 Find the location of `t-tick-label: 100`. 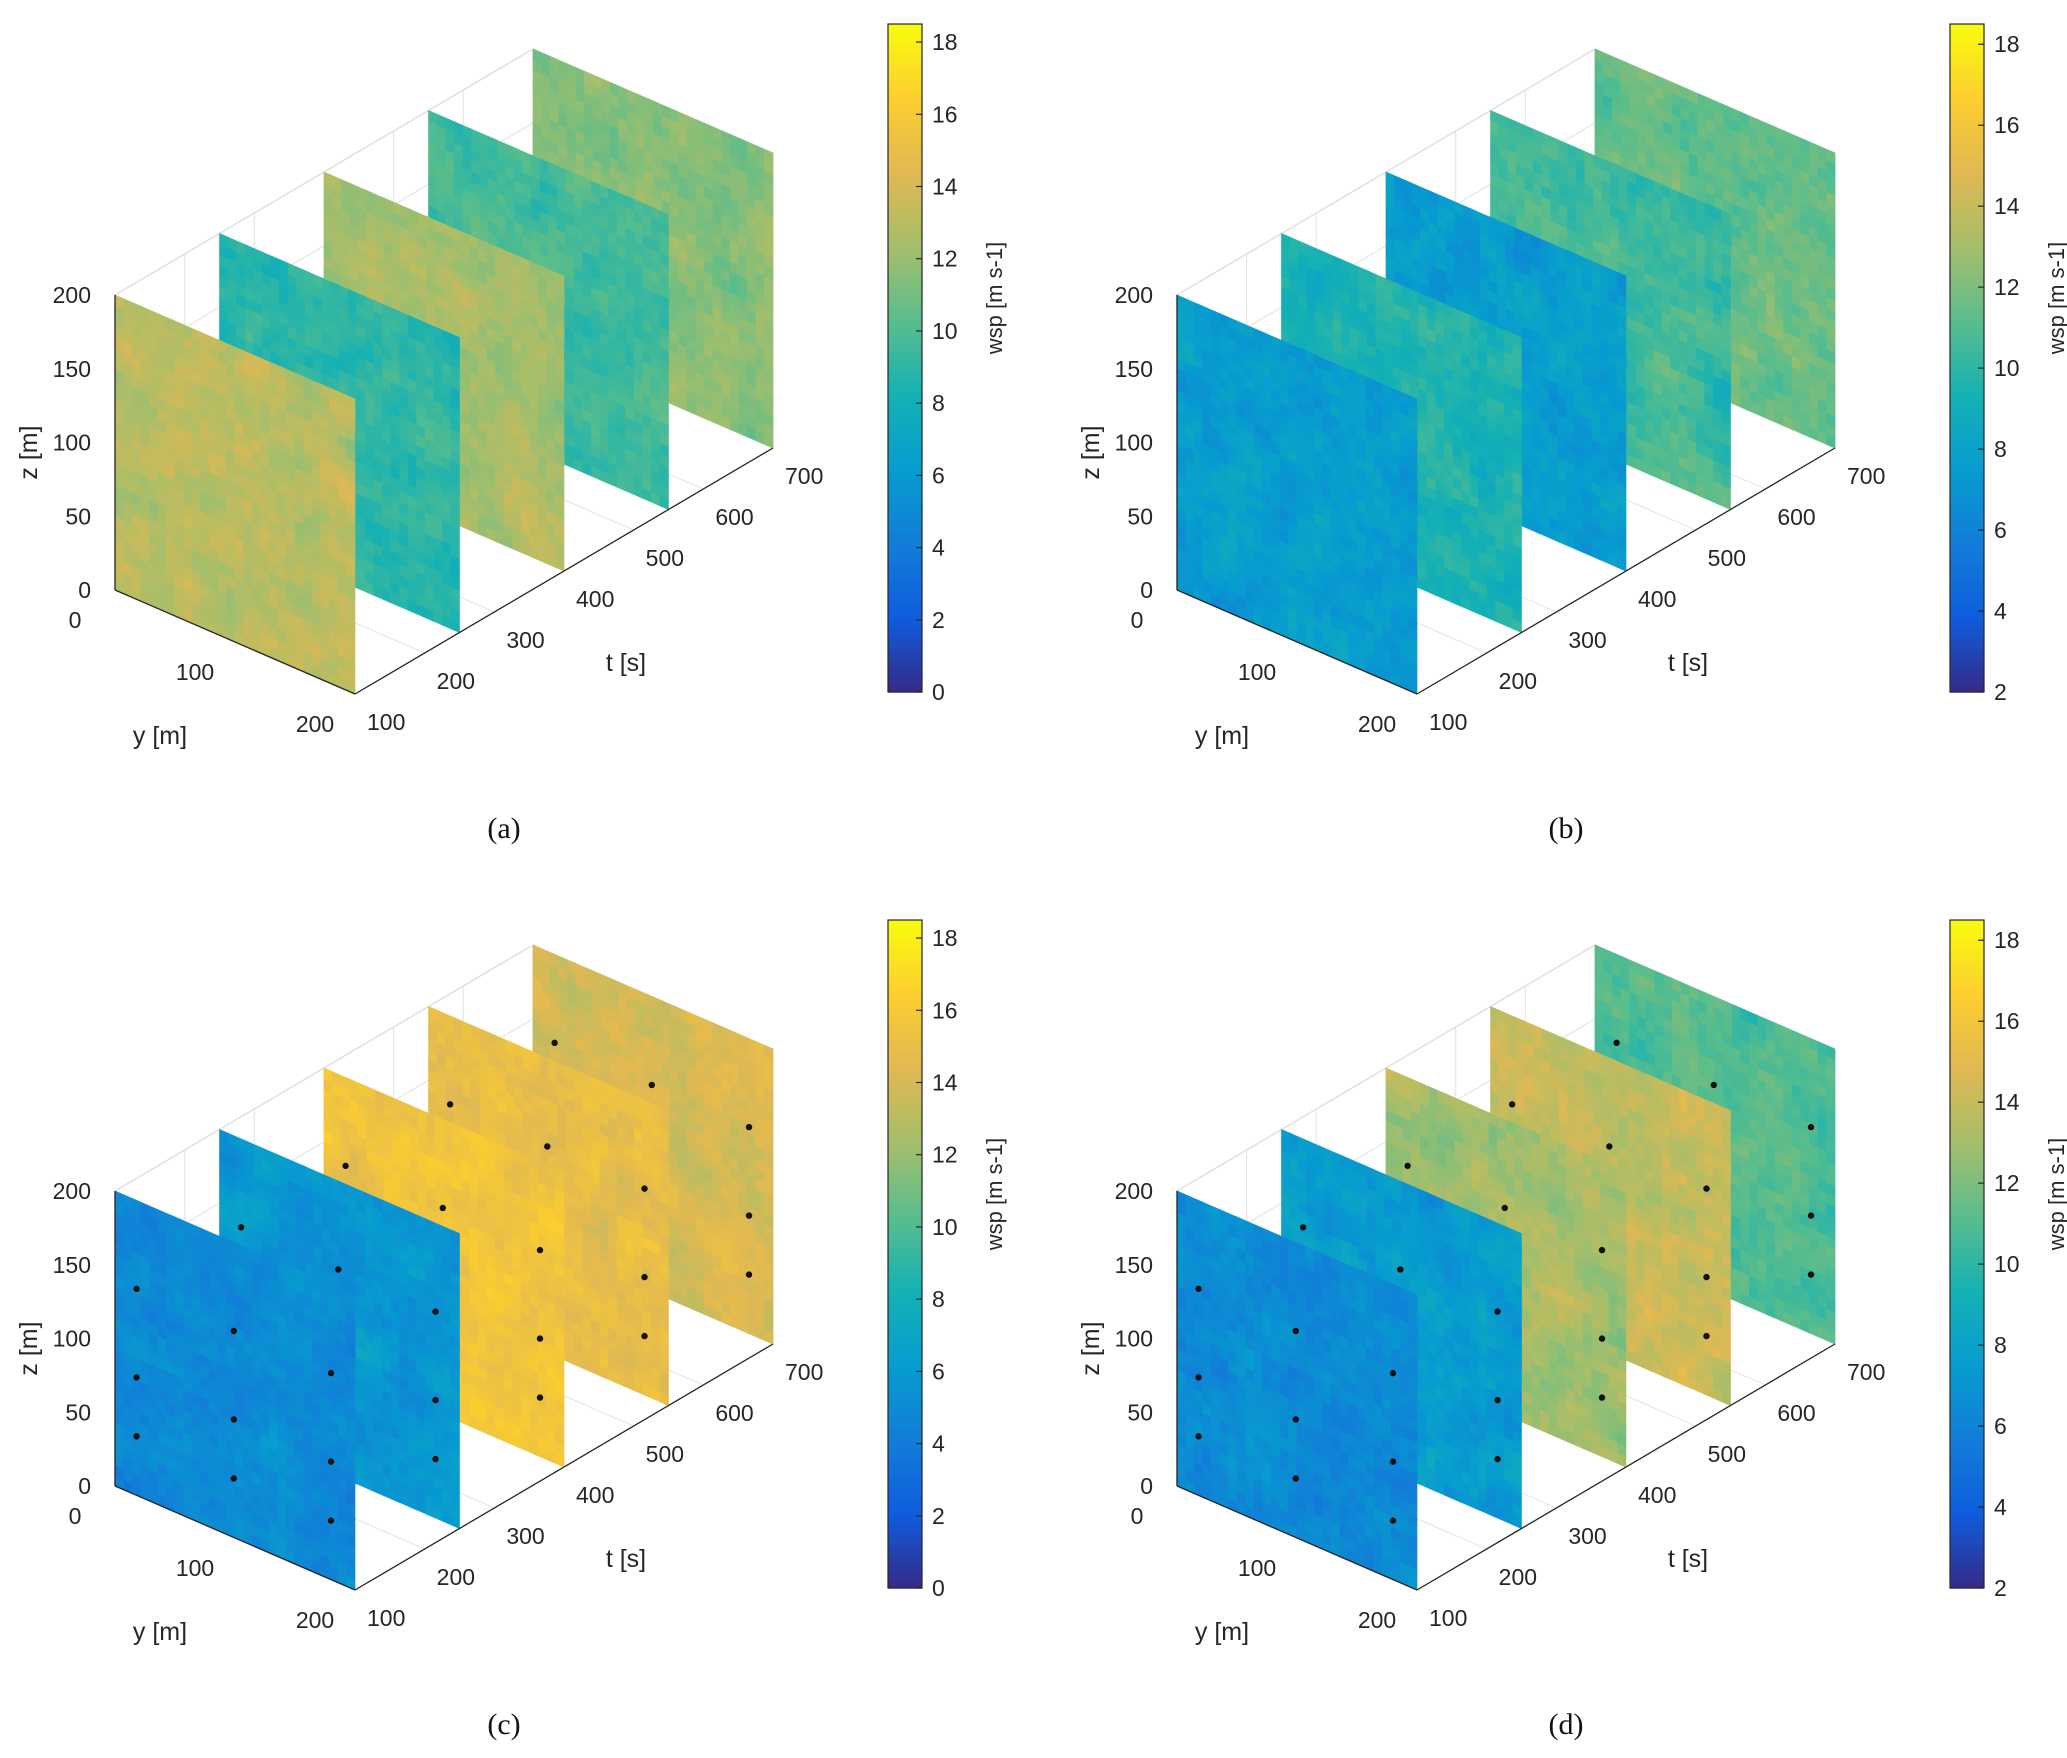

t-tick-label: 100 is located at coordinates (386, 722).